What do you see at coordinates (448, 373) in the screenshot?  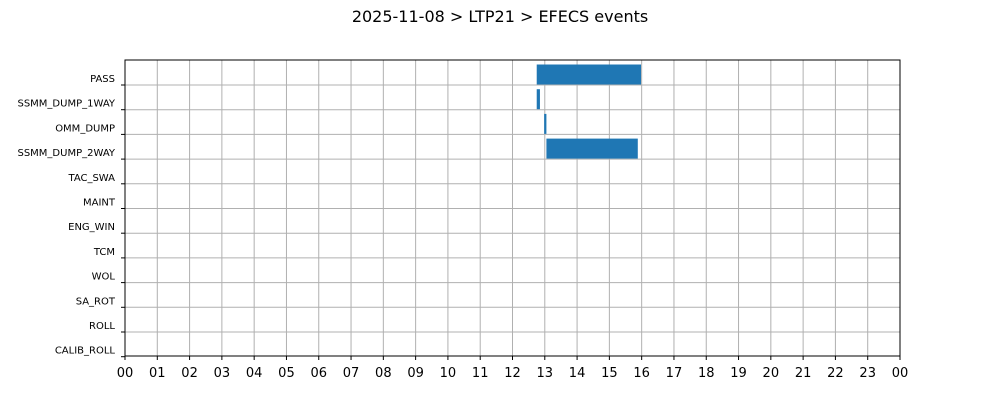 I see `x-tick-label: 10` at bounding box center [448, 373].